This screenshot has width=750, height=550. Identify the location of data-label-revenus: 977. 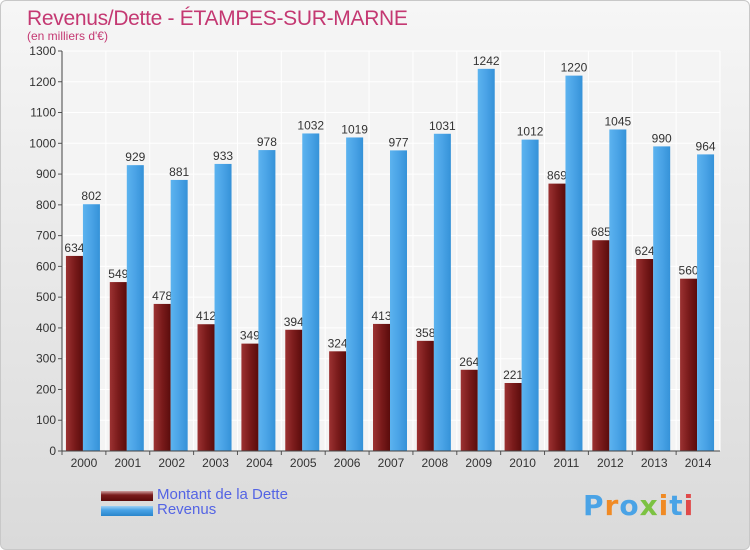
(398, 142).